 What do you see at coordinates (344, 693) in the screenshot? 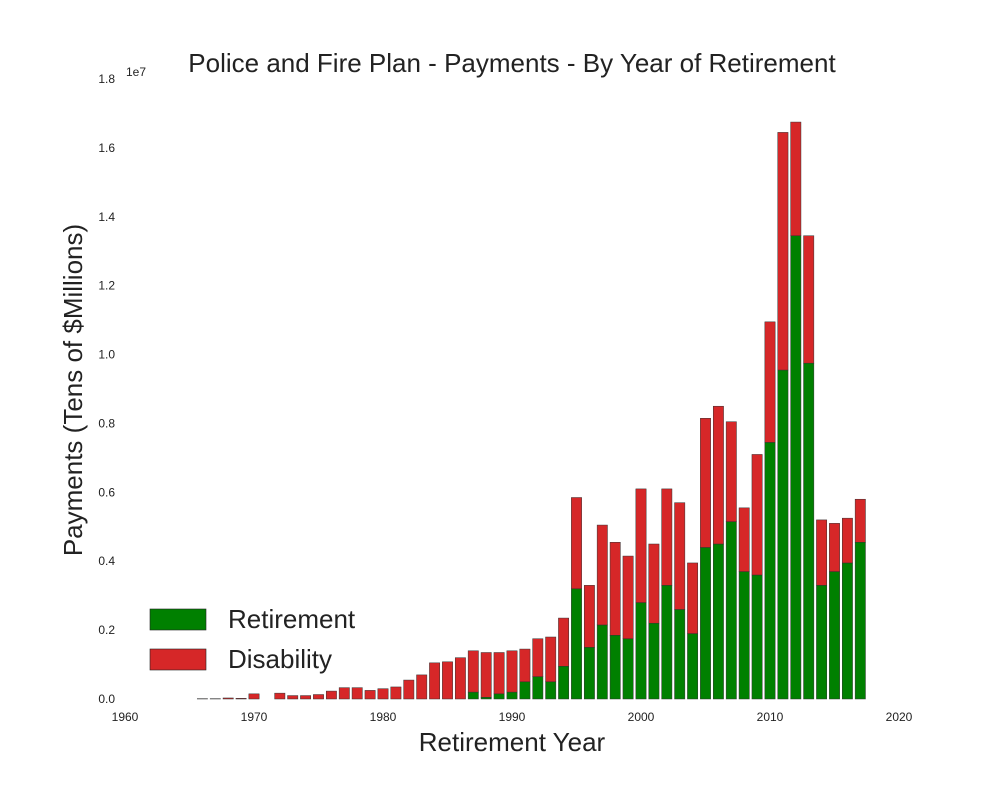
I see `bar-disability-1977` at bounding box center [344, 693].